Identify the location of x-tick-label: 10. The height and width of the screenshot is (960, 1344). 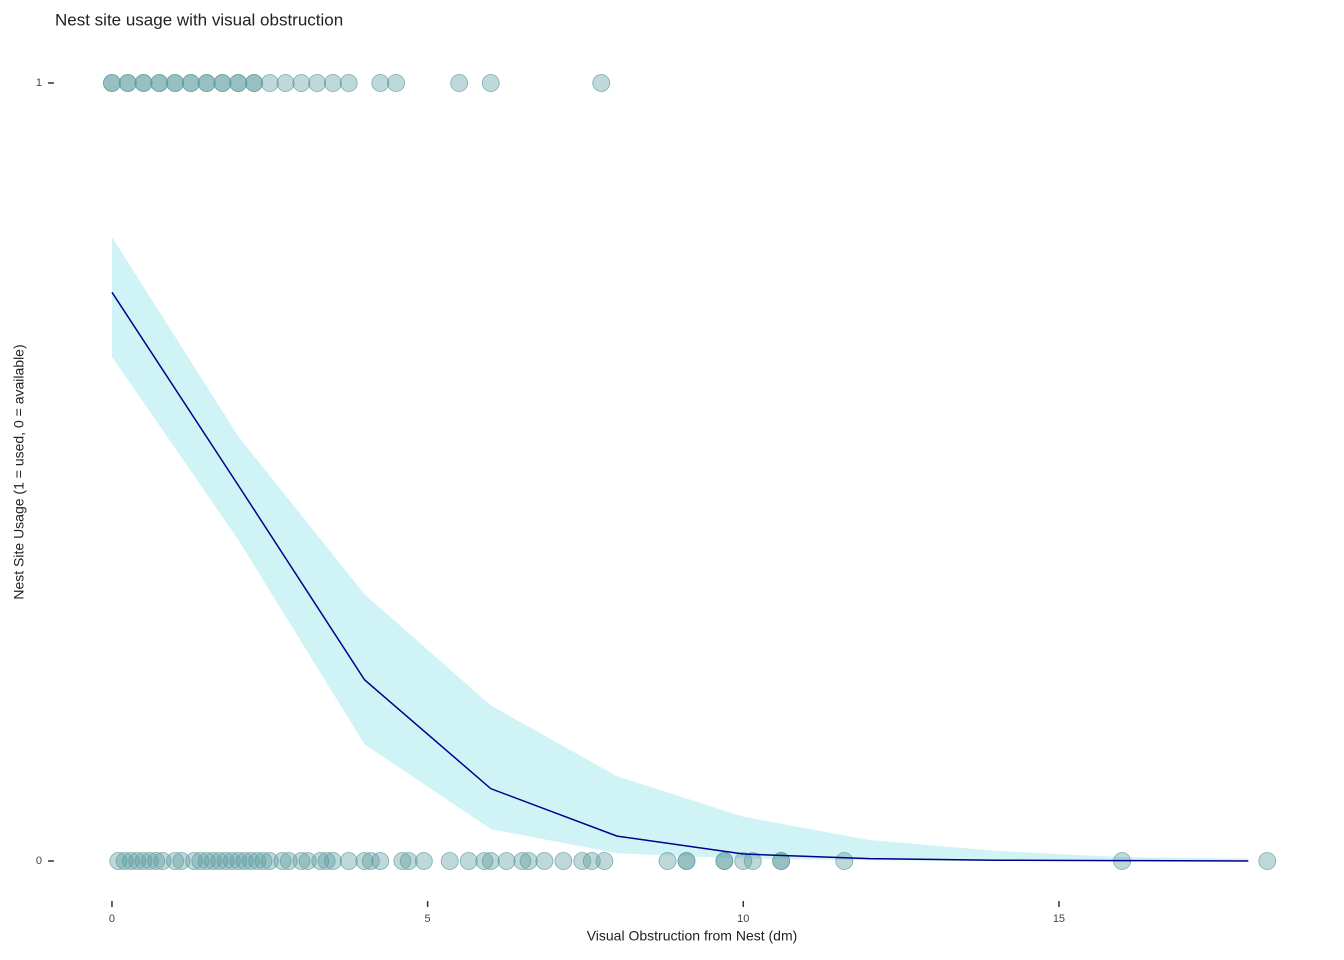
(743, 919).